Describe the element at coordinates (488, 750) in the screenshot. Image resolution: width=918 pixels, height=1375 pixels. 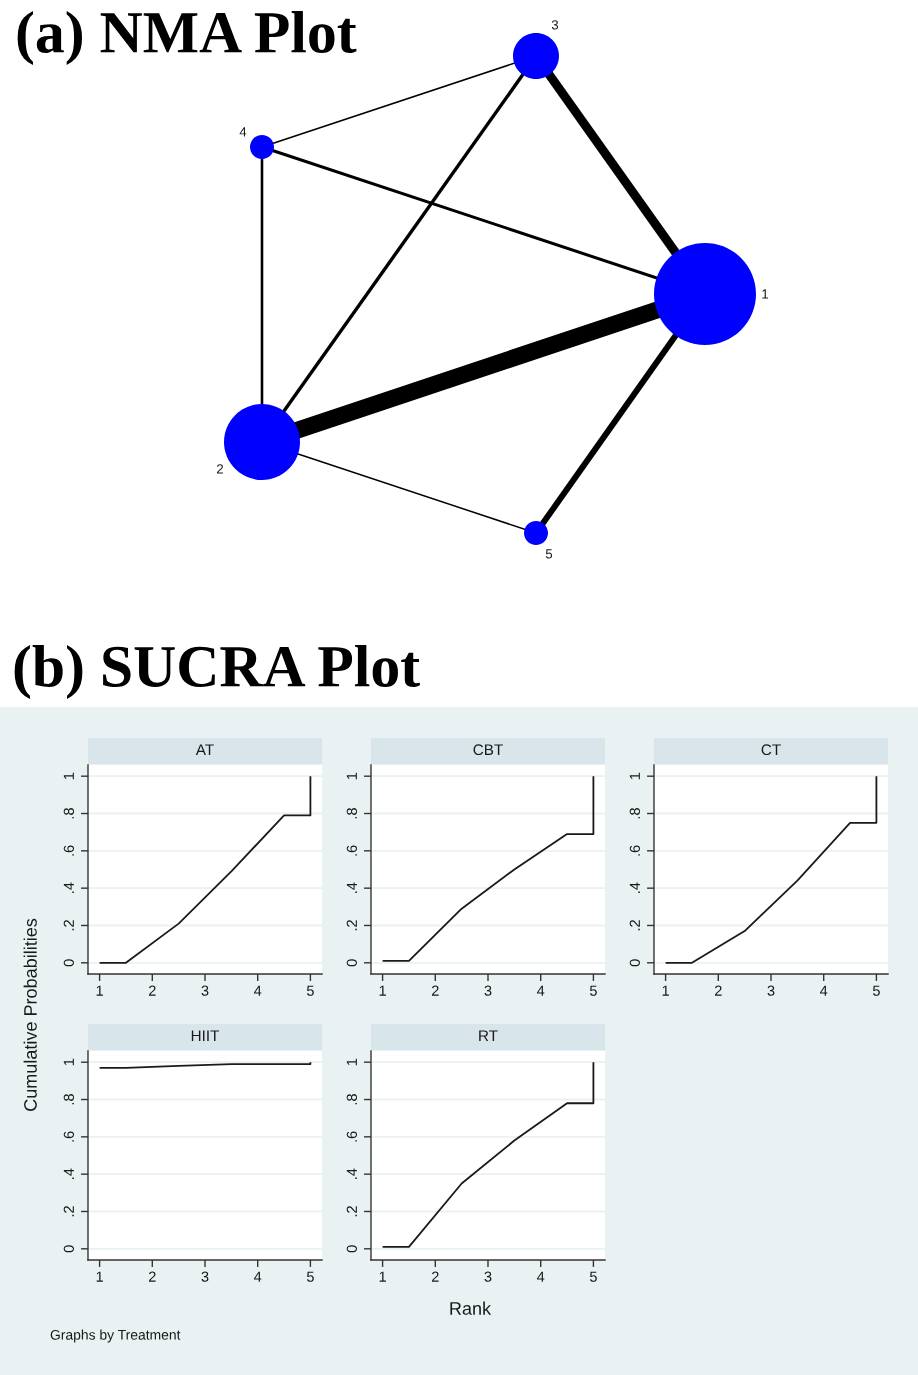
I see `chart-title: CBT` at that location.